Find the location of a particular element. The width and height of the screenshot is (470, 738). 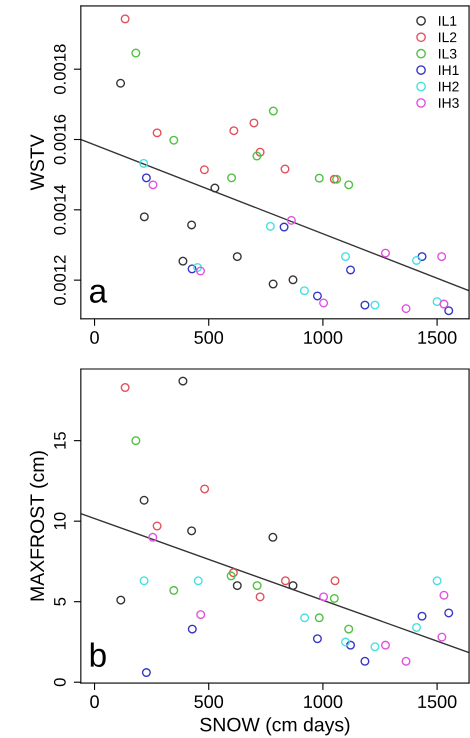

legend-label: IL2 is located at coordinates (447, 37).